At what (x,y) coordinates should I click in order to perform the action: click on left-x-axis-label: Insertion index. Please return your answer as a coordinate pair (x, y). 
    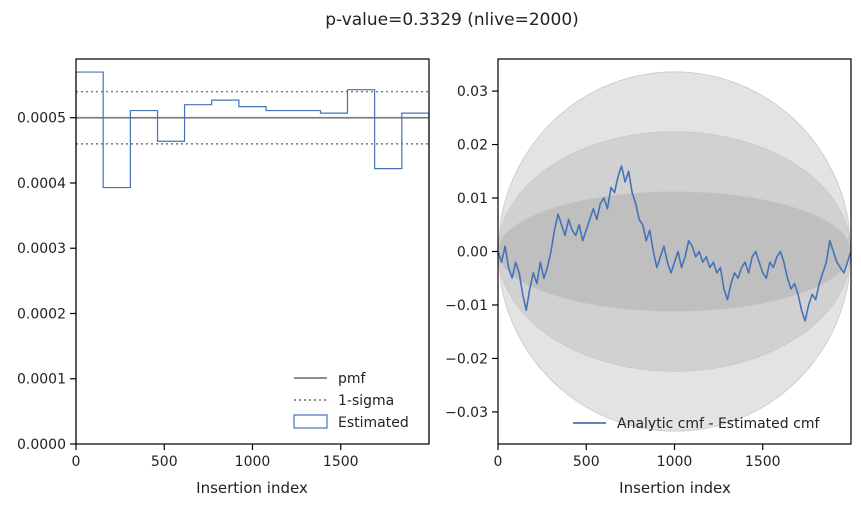
    Looking at the image, I should click on (252, 488).